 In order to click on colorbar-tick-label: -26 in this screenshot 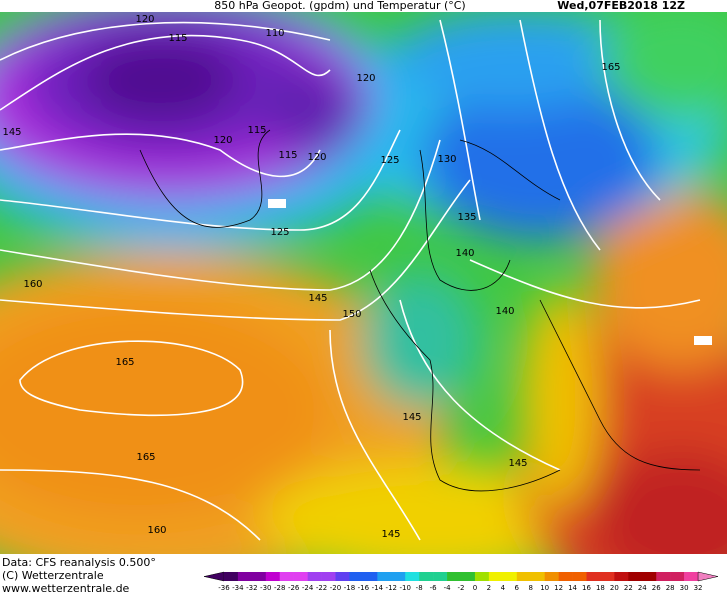, I will do `click(294, 588)`.